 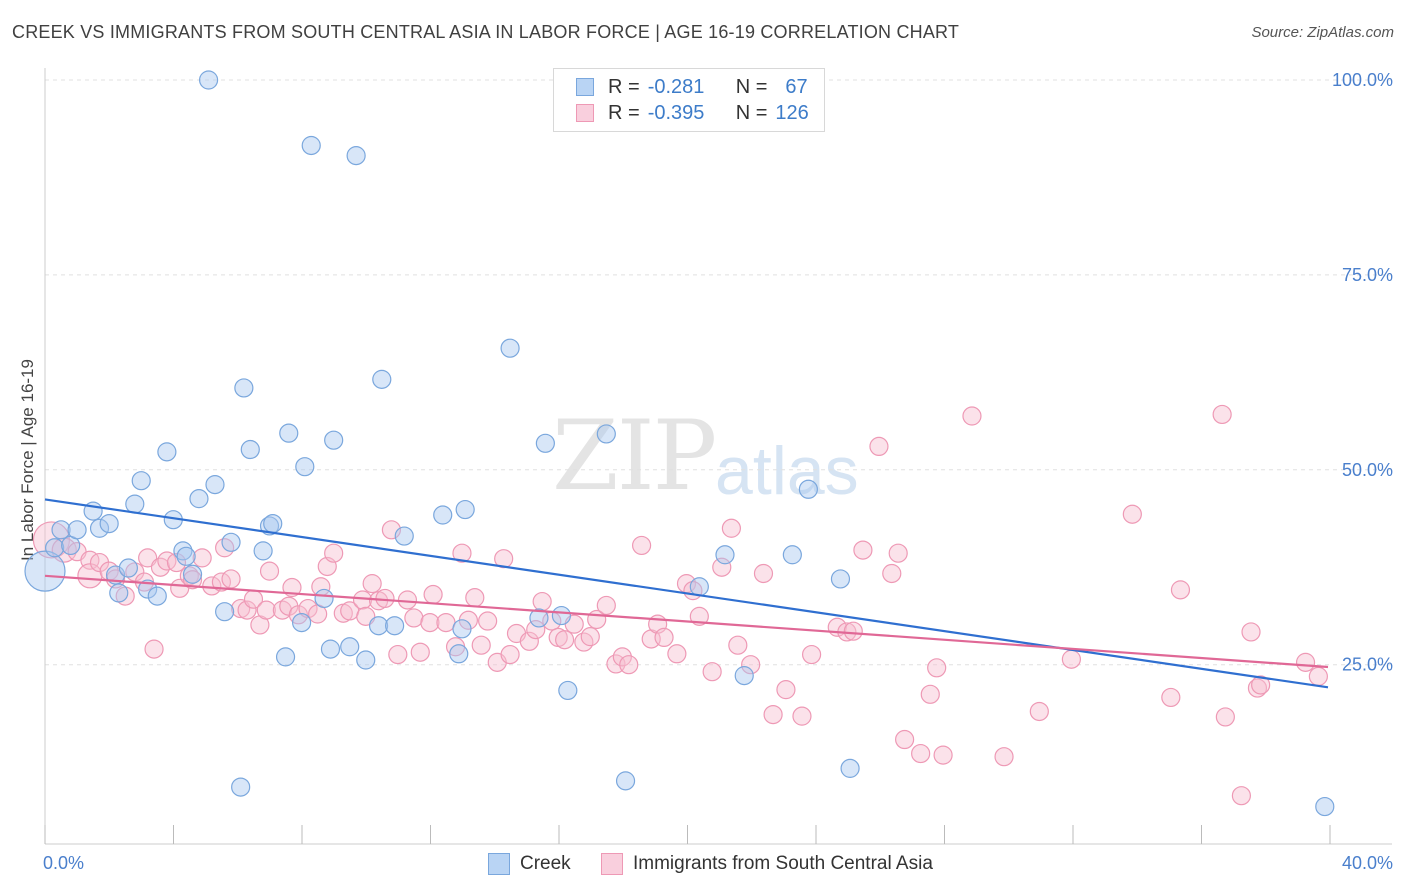 I want to click on bottom-legend-creek: Creek, so click(x=529, y=864).